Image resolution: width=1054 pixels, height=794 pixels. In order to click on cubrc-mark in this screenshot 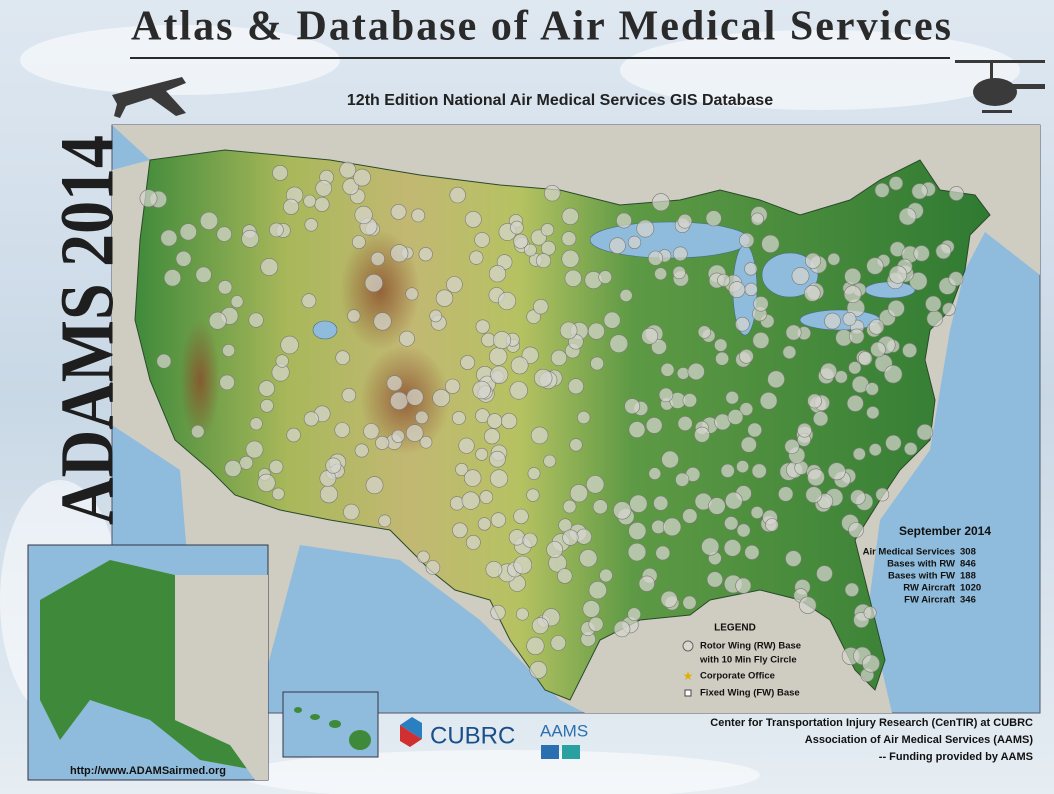, I will do `click(411, 728)`.